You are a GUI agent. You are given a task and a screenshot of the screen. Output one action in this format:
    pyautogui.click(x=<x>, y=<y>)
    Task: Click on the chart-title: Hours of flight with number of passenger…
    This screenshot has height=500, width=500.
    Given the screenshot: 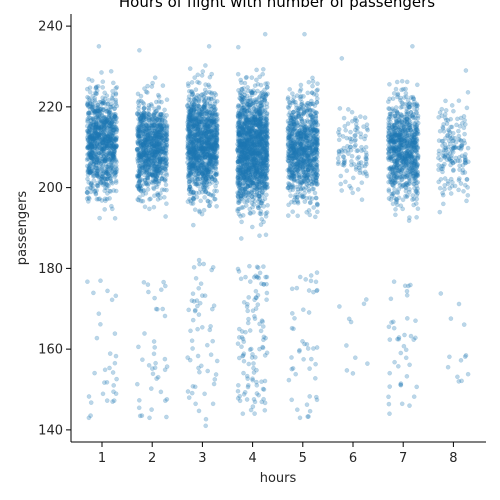 What is the action you would take?
    pyautogui.click(x=277, y=5)
    